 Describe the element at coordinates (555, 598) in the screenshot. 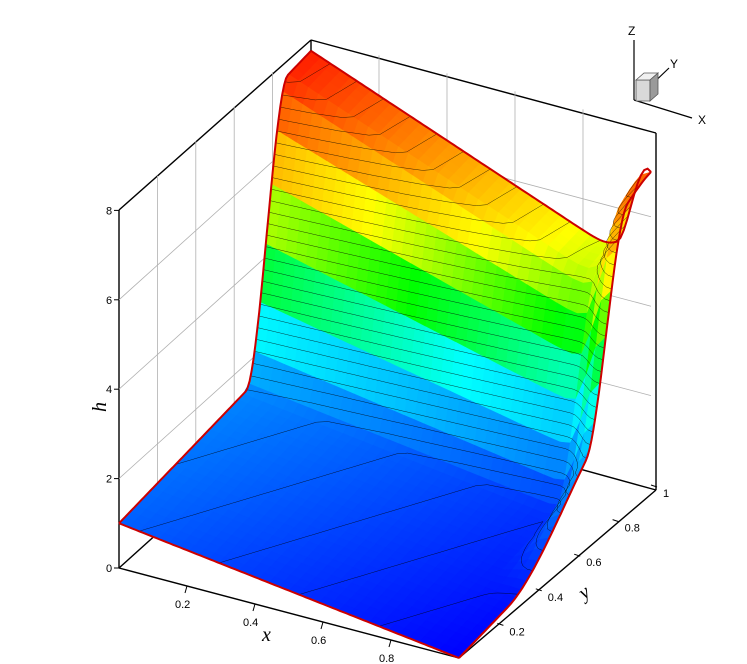

I see `y-tick-label: 0.4` at that location.